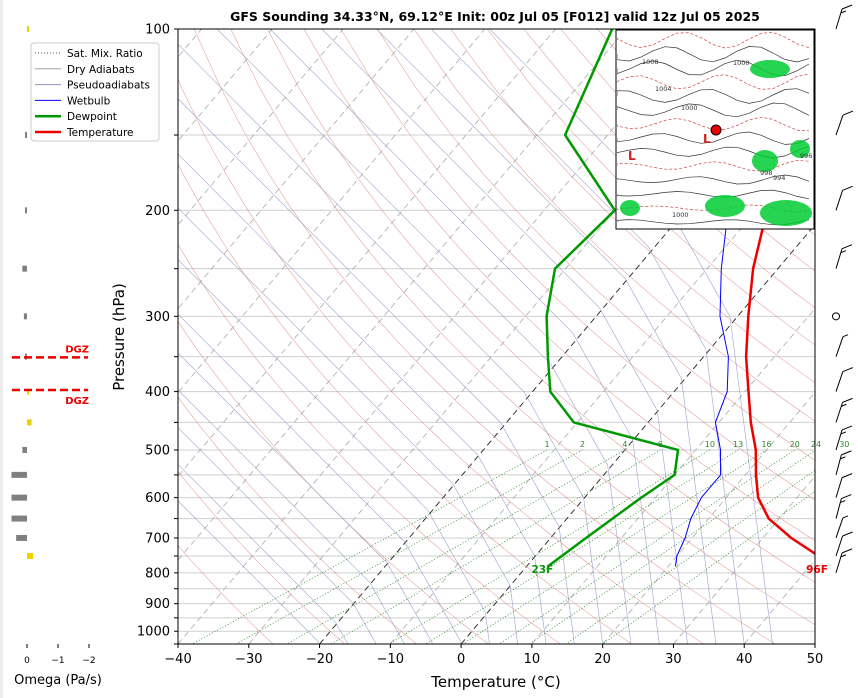 This screenshot has width=858, height=698. What do you see at coordinates (738, 444) in the screenshot?
I see `mixing-ratio-label: 13` at bounding box center [738, 444].